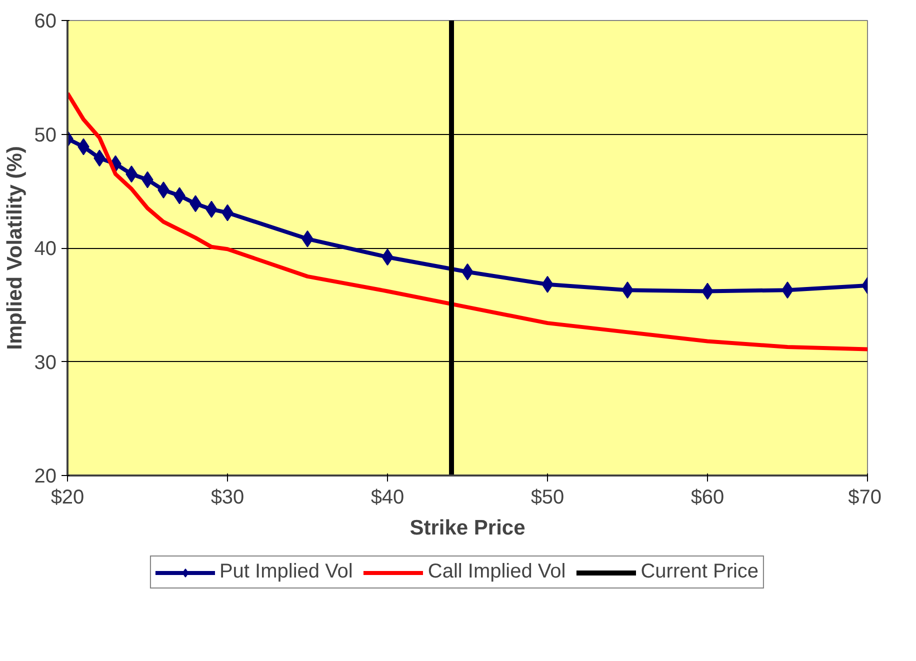  I want to click on legend-label: Call Implied Vol, so click(497, 572).